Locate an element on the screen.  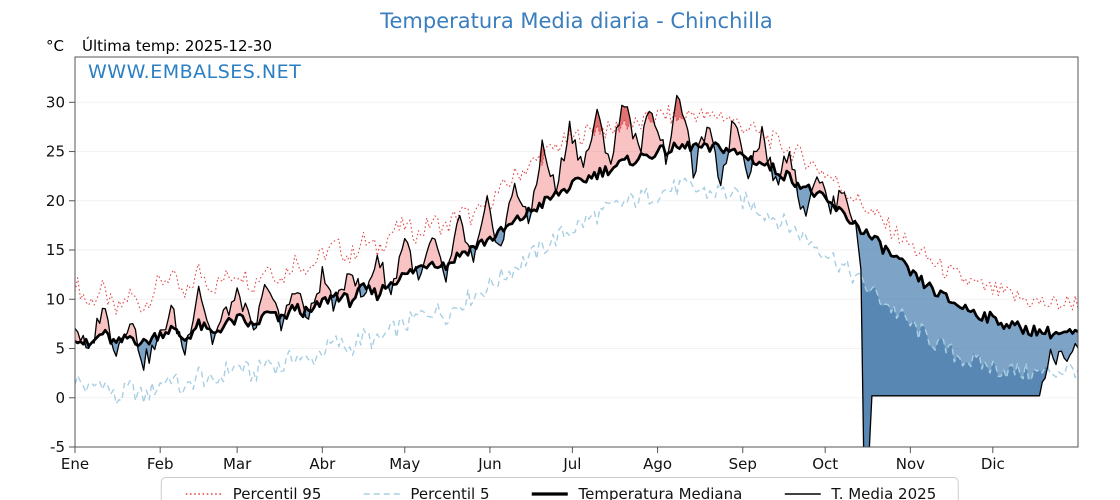
svg-text: 25 is located at coordinates (55, 152).